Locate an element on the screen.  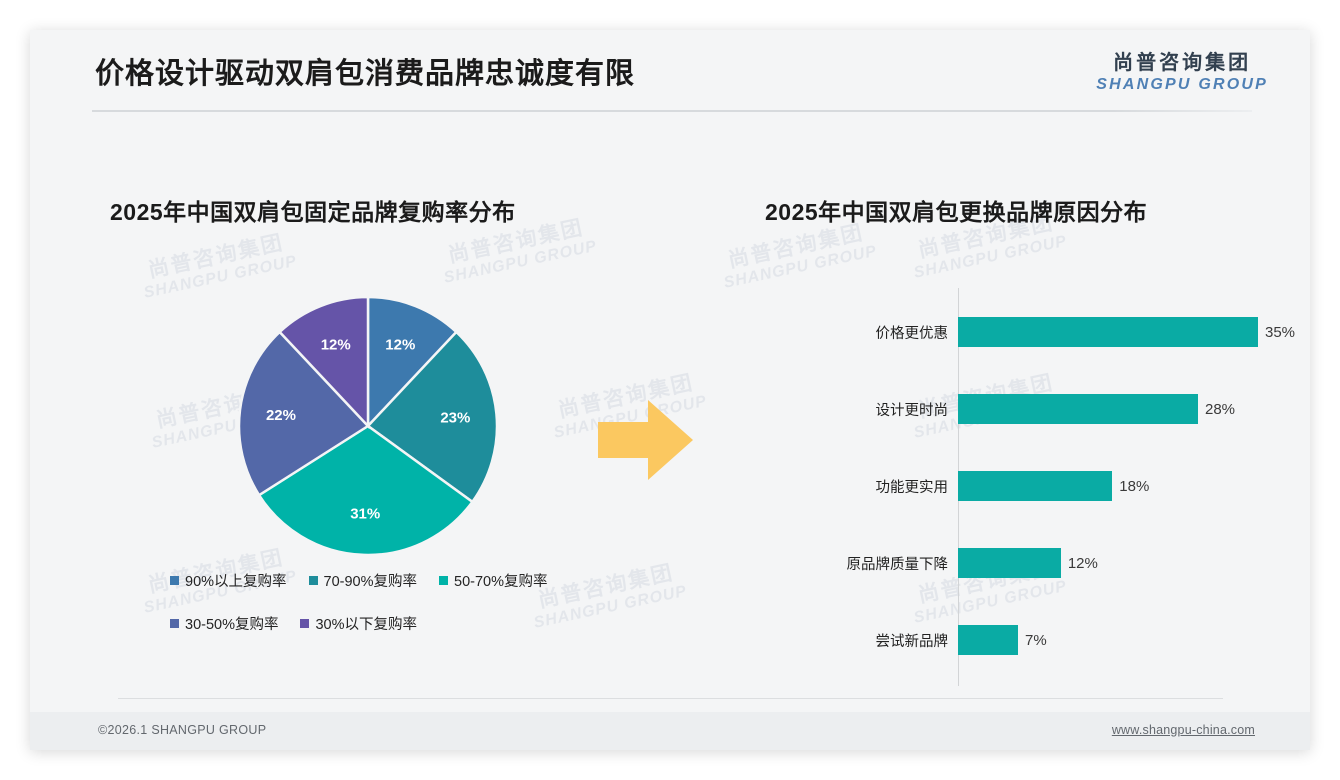
watermark-tile: 尚普咨询集团 SHANGPU GROUP is located at coordinates (798, 256).